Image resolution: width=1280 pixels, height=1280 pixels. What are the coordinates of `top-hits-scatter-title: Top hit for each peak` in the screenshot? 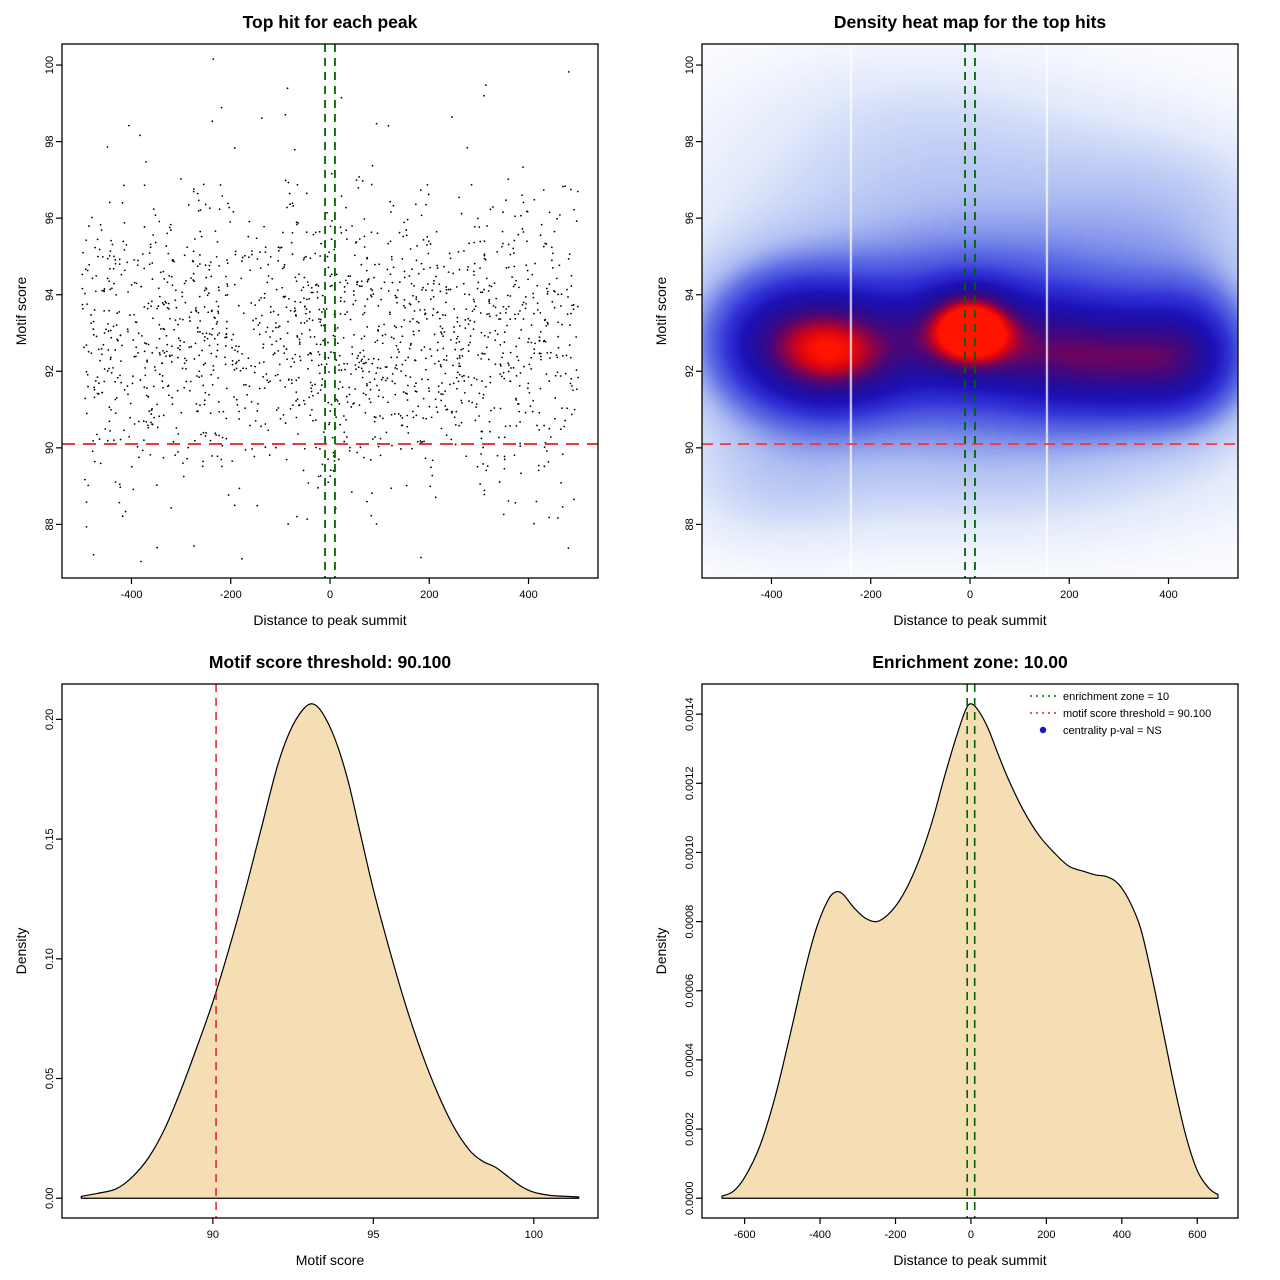 It's located at (330, 22).